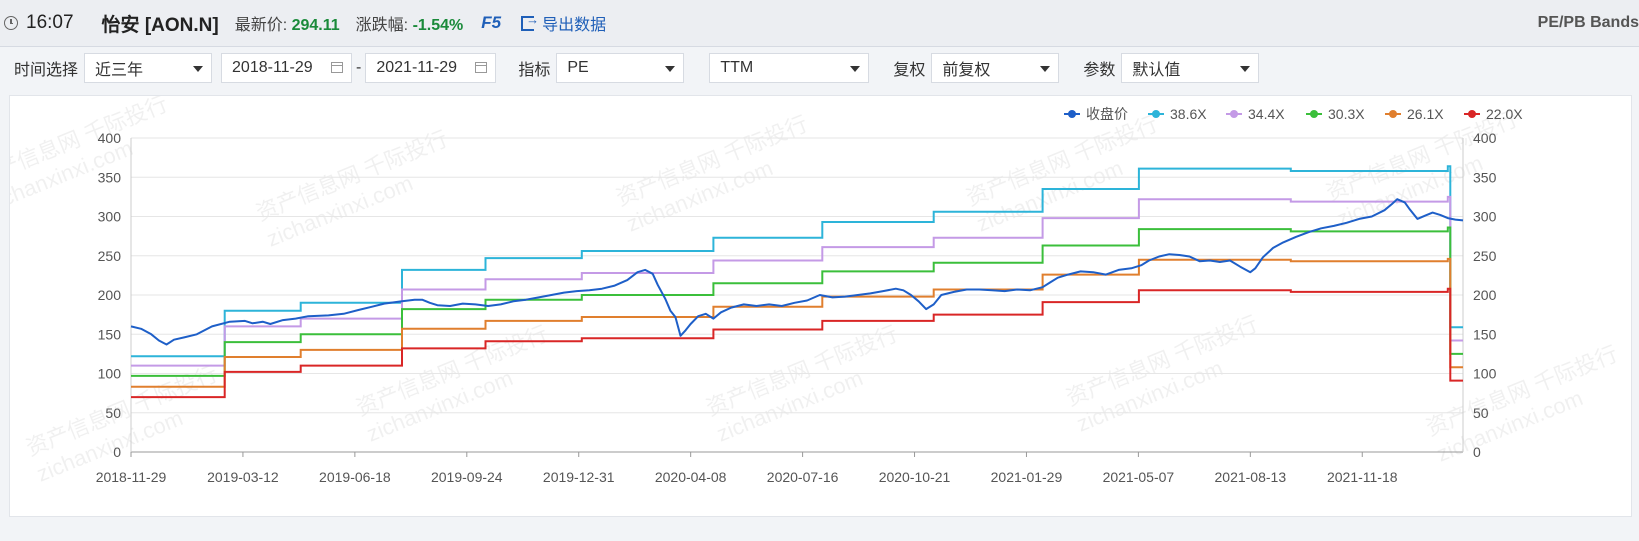  Describe the element at coordinates (574, 25) in the screenshot. I see `export-label: 导出数据` at that location.